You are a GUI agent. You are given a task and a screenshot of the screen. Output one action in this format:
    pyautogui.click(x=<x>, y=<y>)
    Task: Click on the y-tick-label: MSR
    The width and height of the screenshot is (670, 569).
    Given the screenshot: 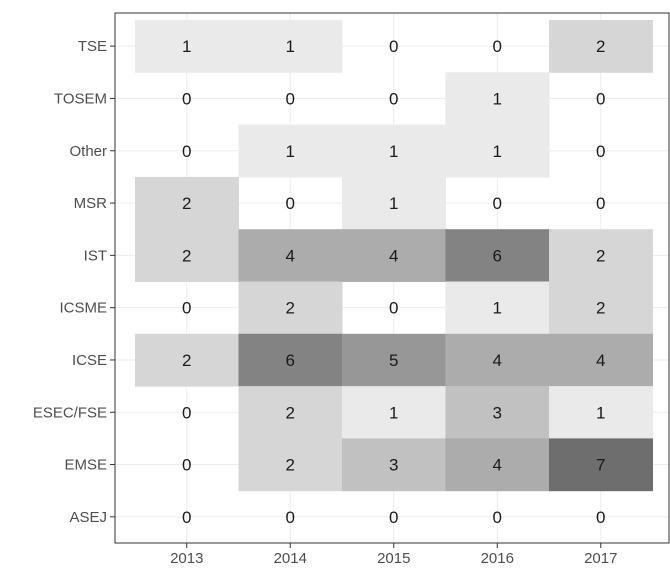 What is the action you would take?
    pyautogui.click(x=91, y=203)
    